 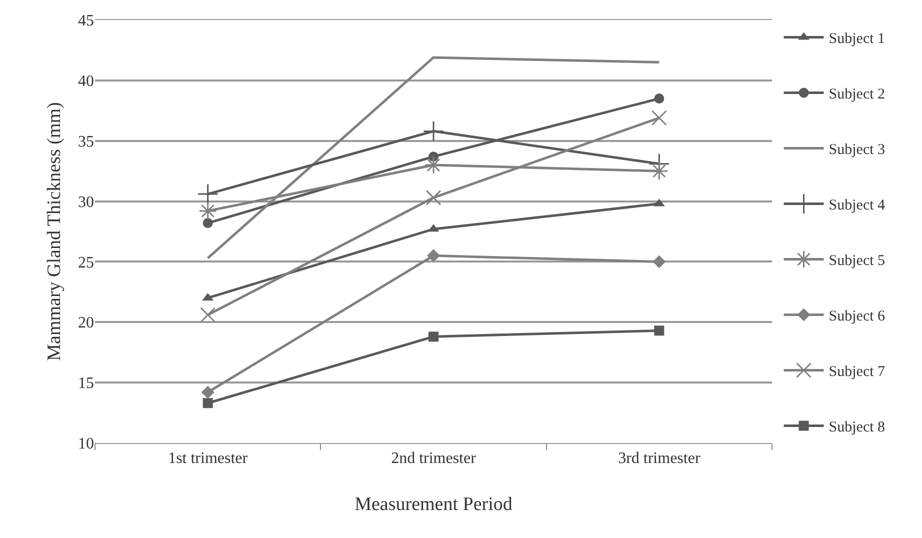 What do you see at coordinates (857, 150) in the screenshot?
I see `legend-label: Subject 3` at bounding box center [857, 150].